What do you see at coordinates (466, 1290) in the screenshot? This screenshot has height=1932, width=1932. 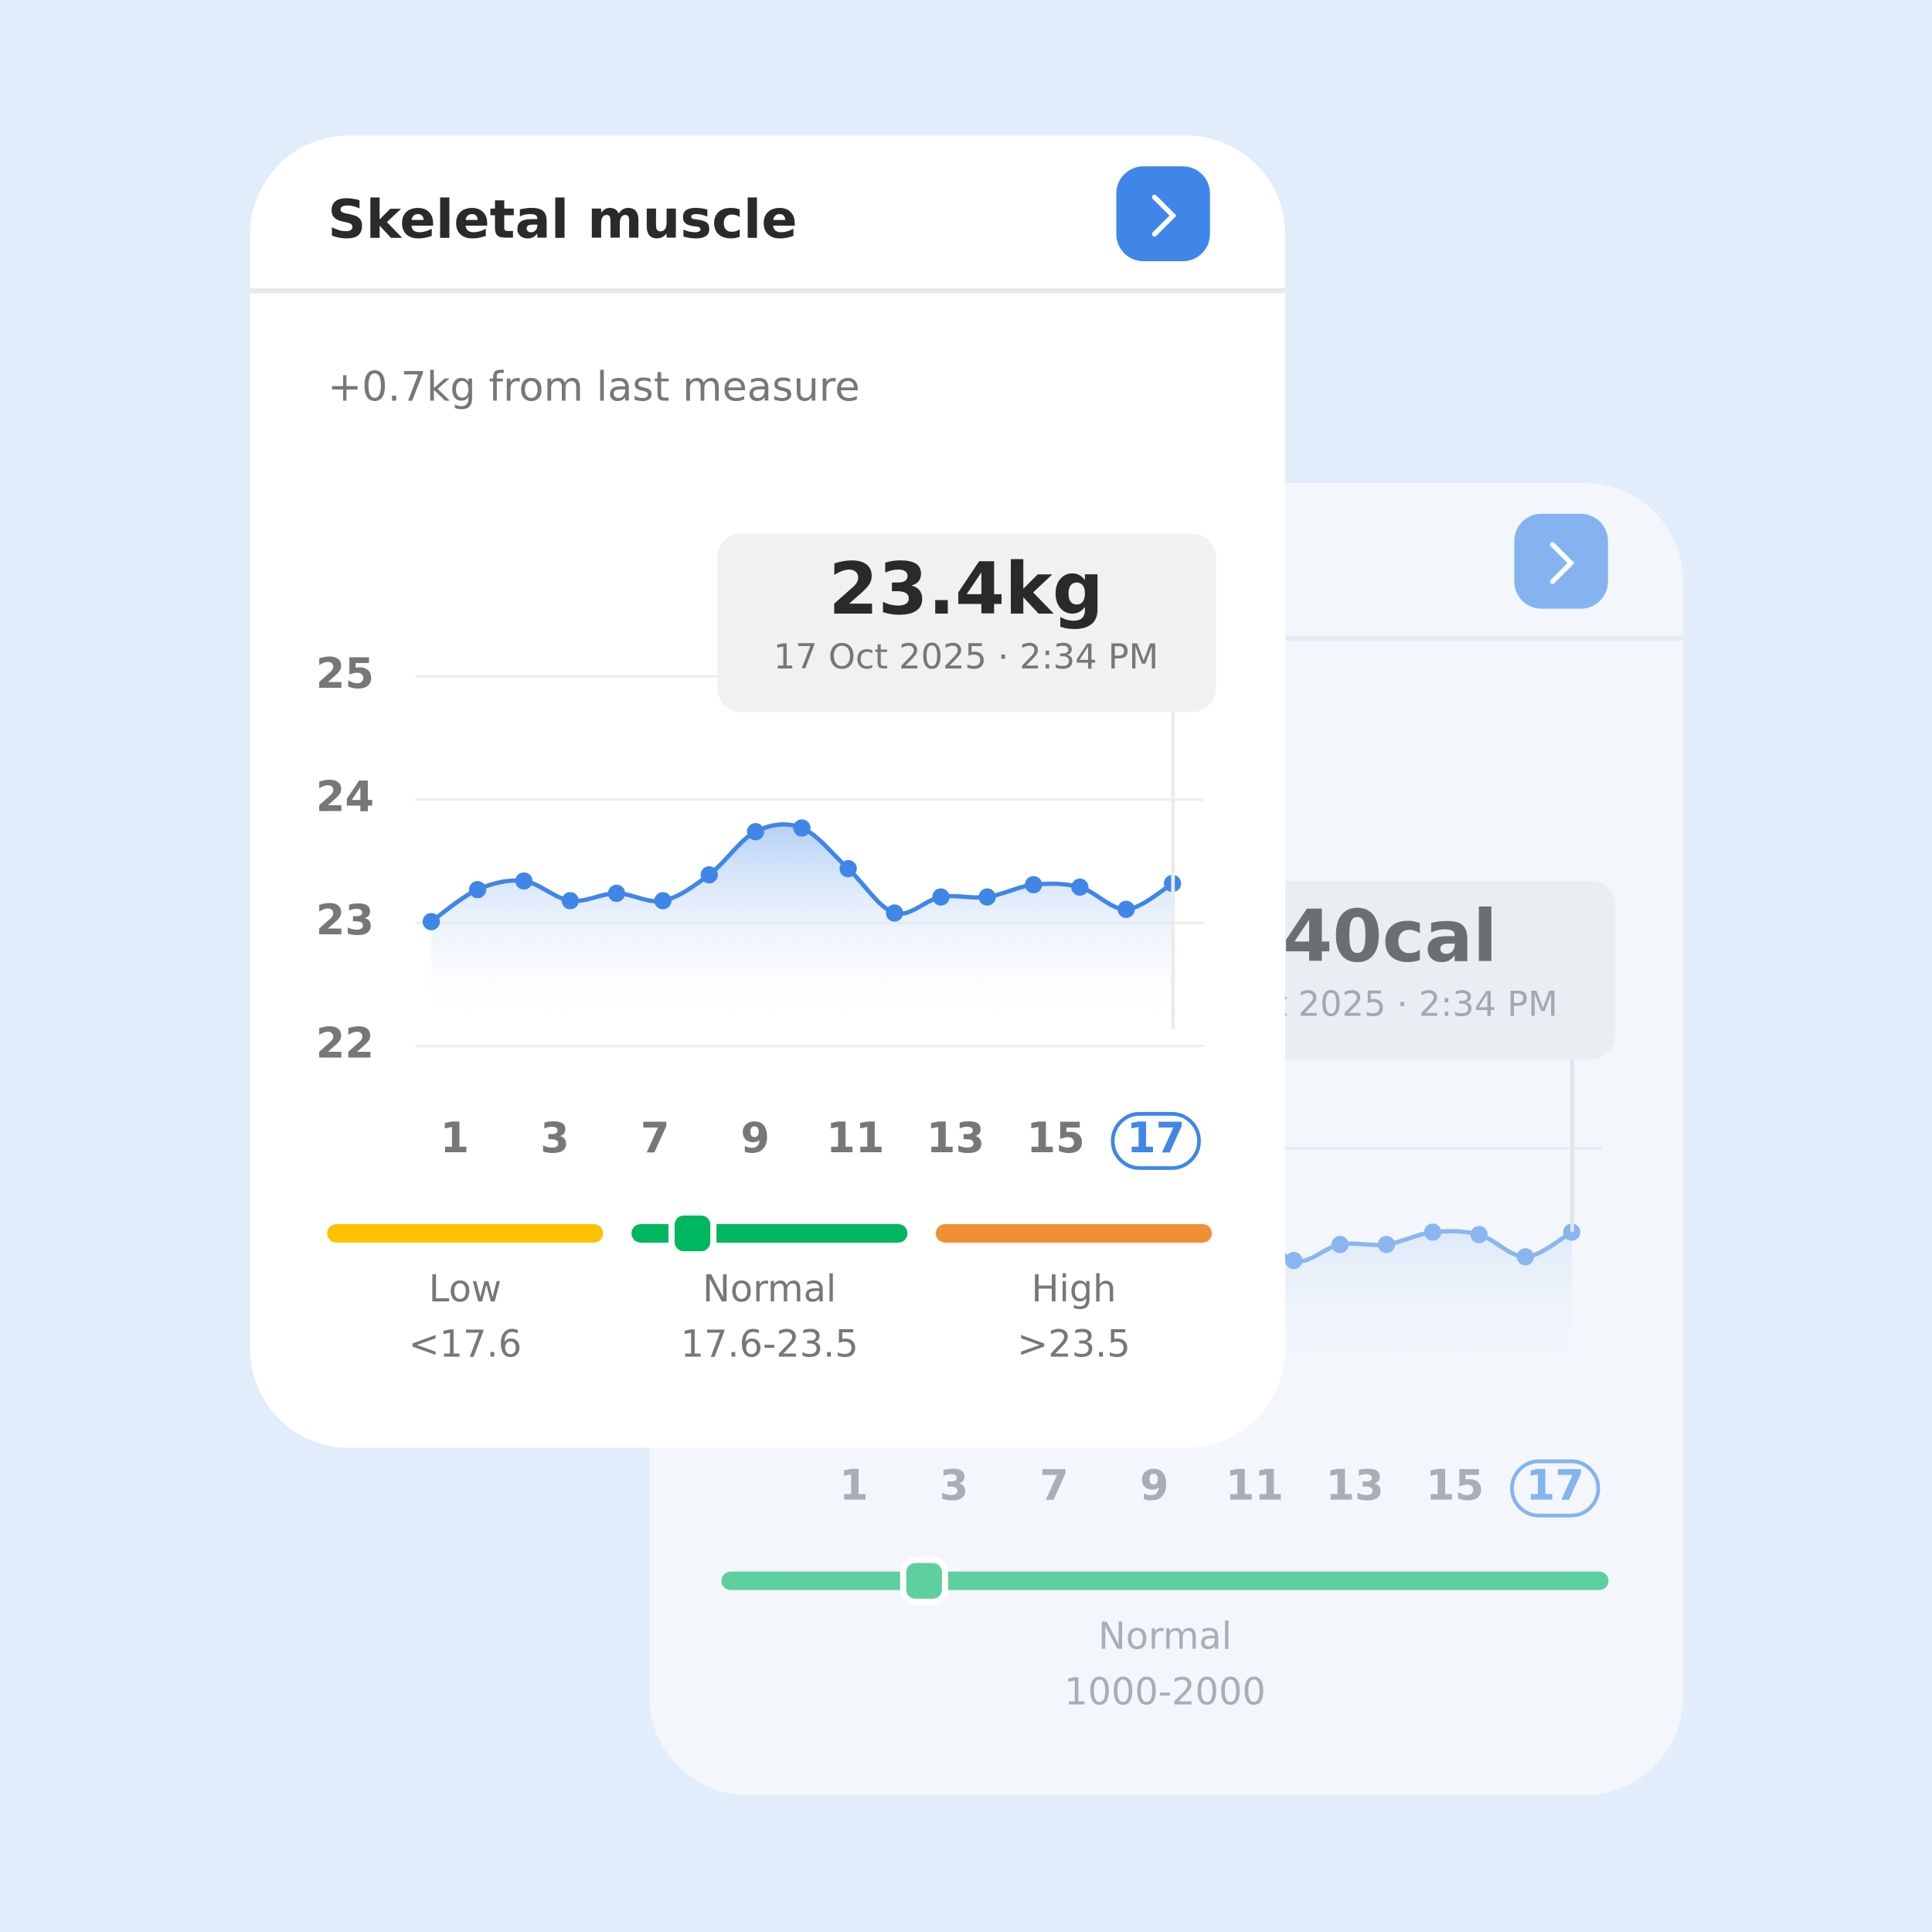 I see `range-label: Low` at bounding box center [466, 1290].